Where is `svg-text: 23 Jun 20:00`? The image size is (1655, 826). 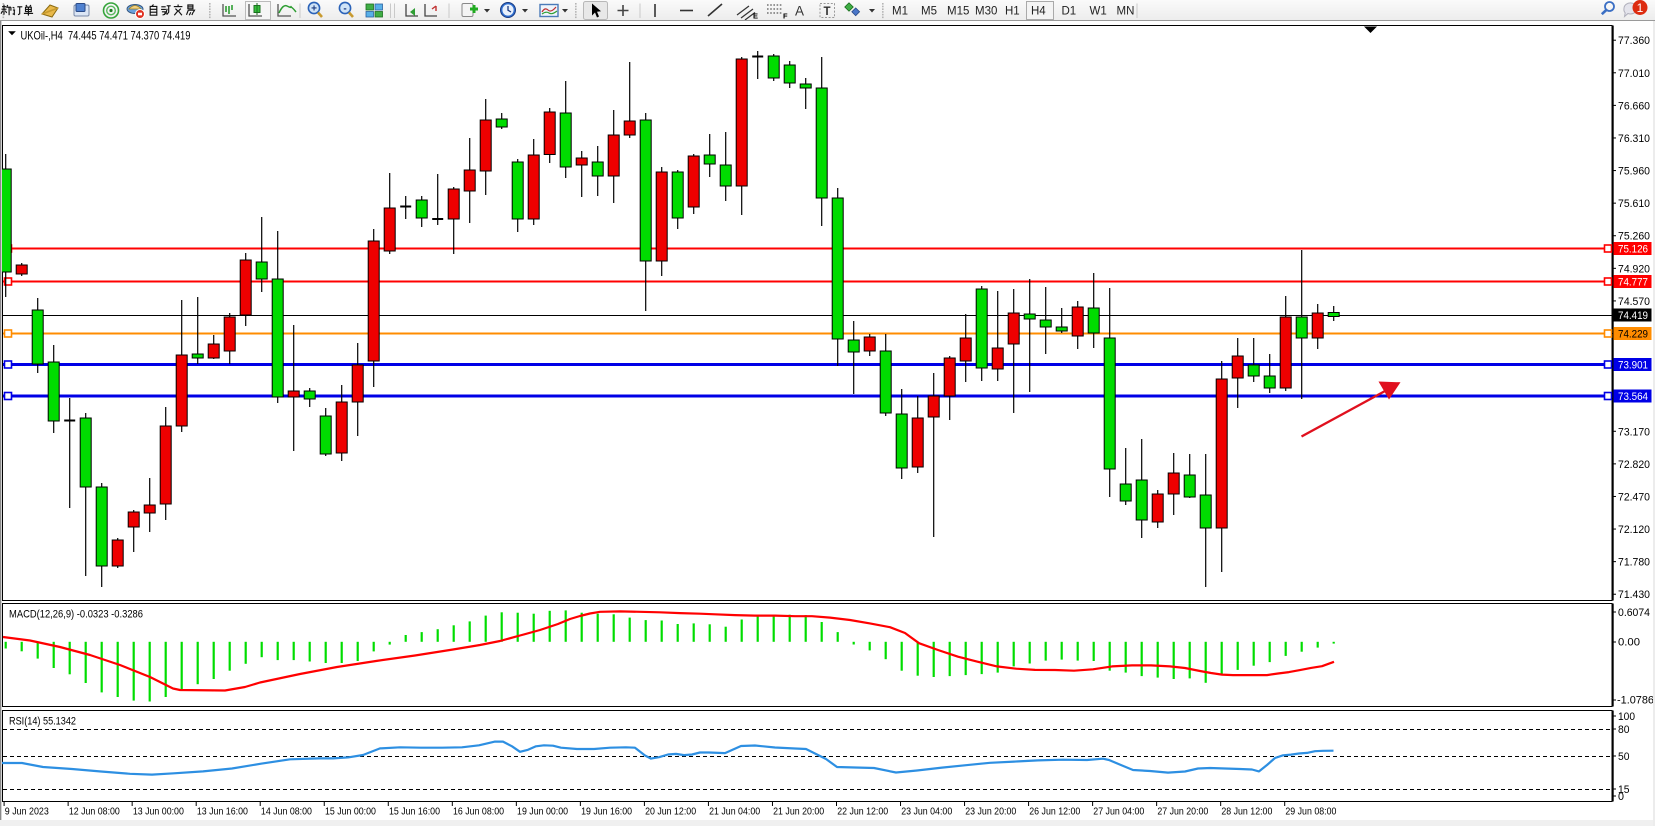 svg-text: 23 Jun 20:00 is located at coordinates (990, 812).